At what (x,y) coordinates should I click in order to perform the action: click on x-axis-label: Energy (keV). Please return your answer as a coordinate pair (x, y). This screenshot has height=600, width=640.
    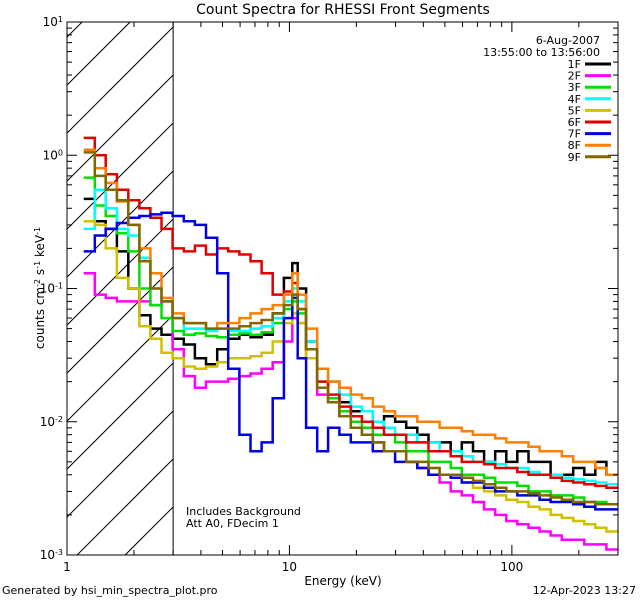
    Looking at the image, I should click on (342, 581).